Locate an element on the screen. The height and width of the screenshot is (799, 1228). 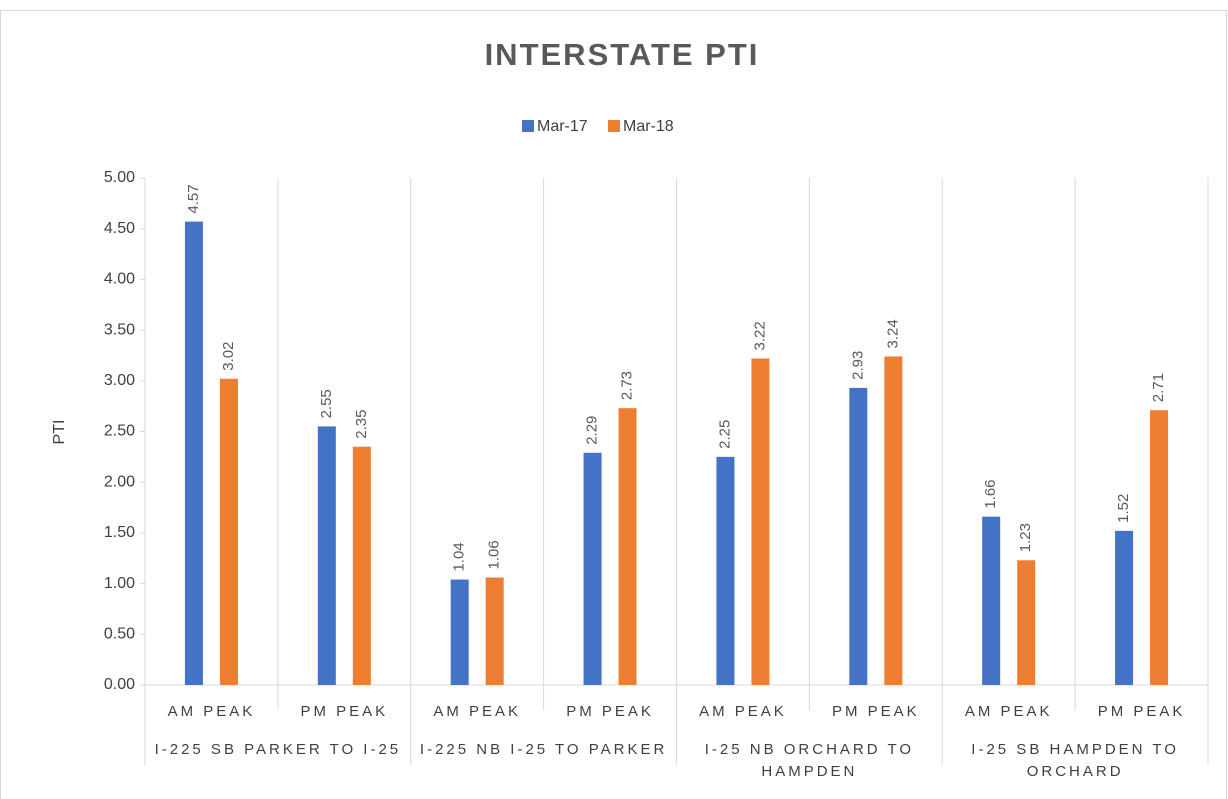
y-tick-label: 4.00 is located at coordinates (119, 279).